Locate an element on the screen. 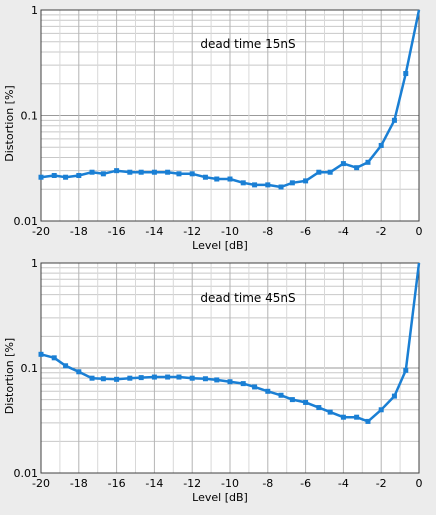  chart-annotation: dead time 15nS is located at coordinates (247, 44).